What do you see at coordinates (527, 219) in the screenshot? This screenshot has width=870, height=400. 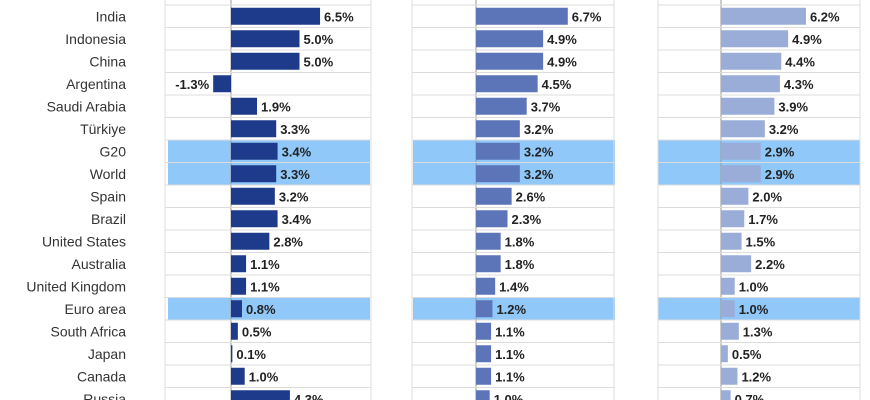 I see `data-label: 2.3%` at bounding box center [527, 219].